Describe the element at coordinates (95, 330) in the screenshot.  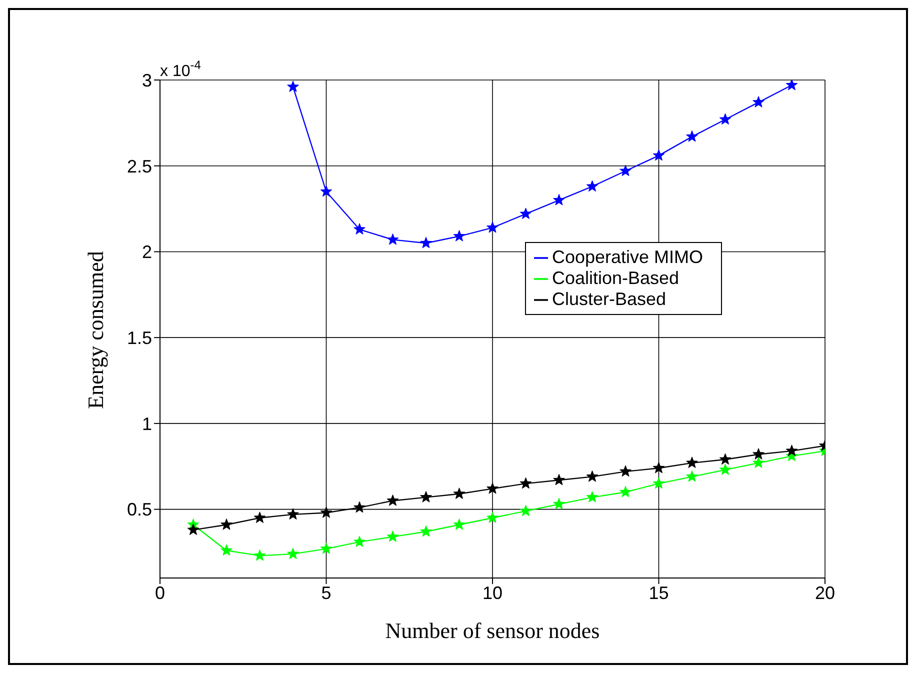
I see `y-axis-title: Energy consumed` at that location.